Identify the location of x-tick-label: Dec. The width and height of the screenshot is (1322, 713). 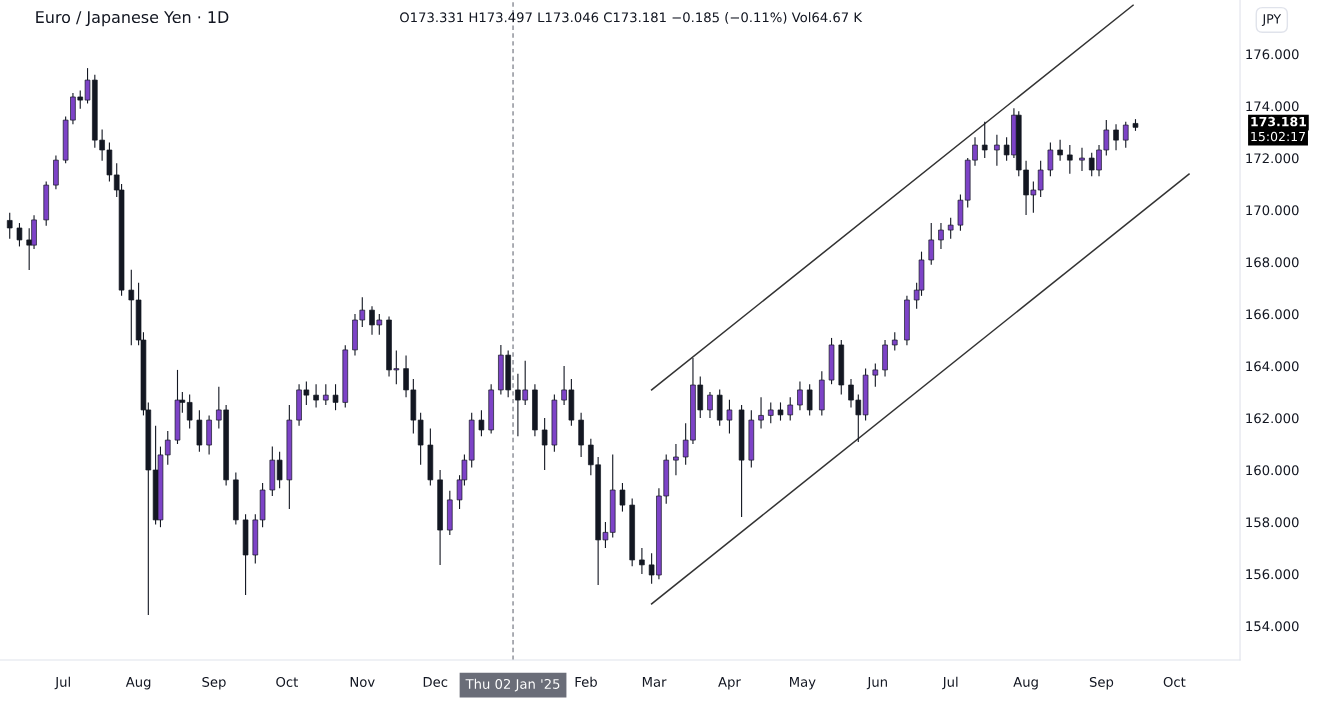
(435, 682).